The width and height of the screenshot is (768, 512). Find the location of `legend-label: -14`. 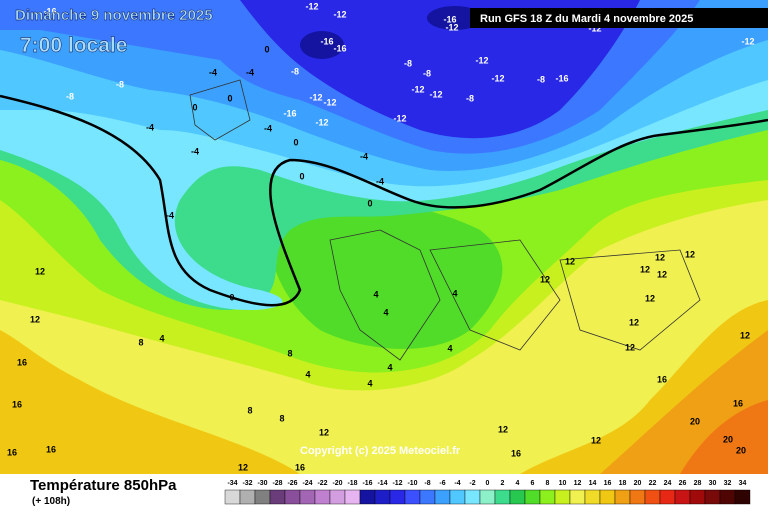

legend-label: -14 is located at coordinates (382, 483).